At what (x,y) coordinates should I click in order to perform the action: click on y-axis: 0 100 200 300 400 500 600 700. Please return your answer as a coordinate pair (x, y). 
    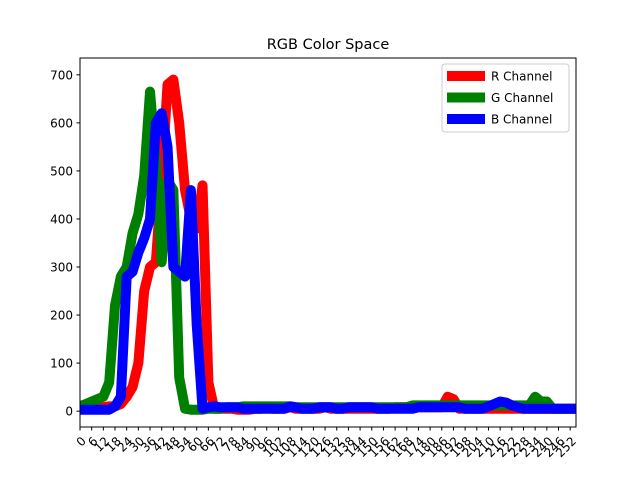
    Looking at the image, I should click on (65, 243).